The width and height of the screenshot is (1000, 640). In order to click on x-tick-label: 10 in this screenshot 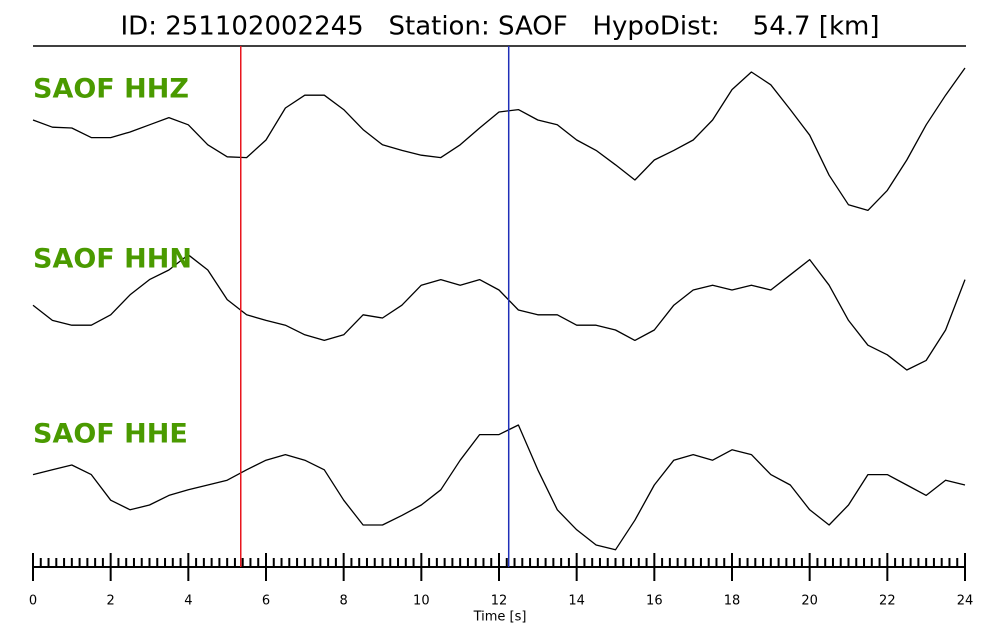, I will do `click(421, 601)`.